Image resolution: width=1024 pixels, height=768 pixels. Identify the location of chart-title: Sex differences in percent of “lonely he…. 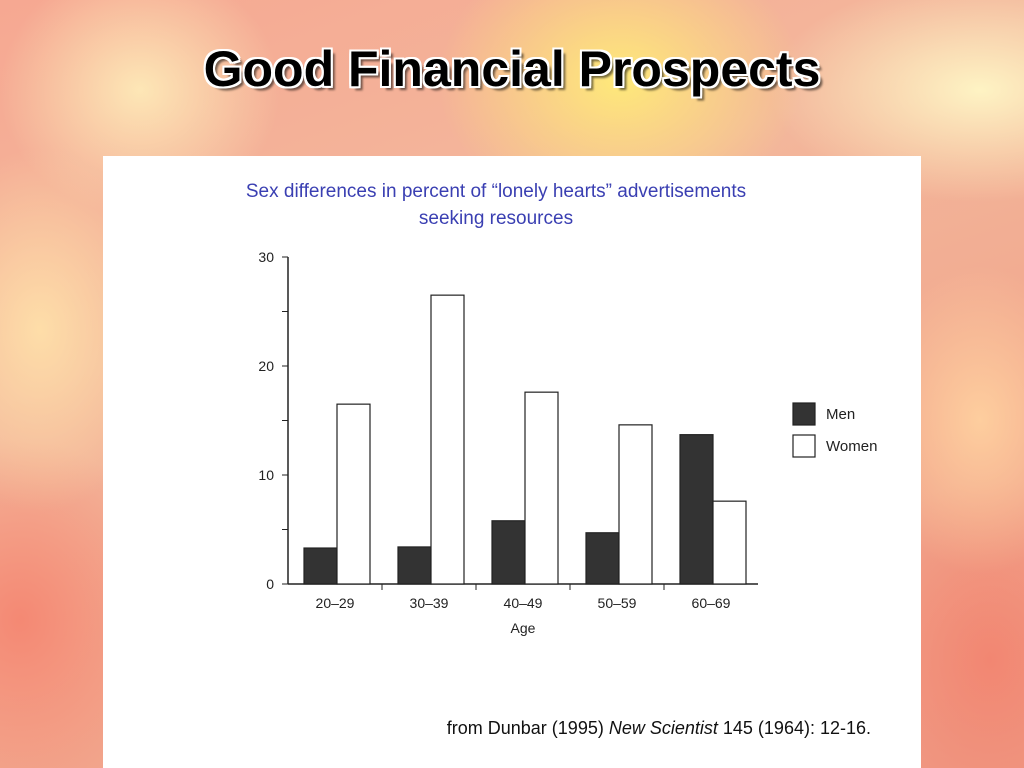
(496, 205).